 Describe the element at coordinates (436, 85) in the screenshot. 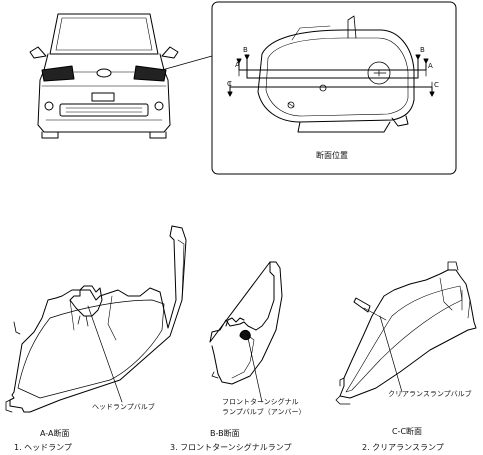

I see `marker-c-right: C` at that location.